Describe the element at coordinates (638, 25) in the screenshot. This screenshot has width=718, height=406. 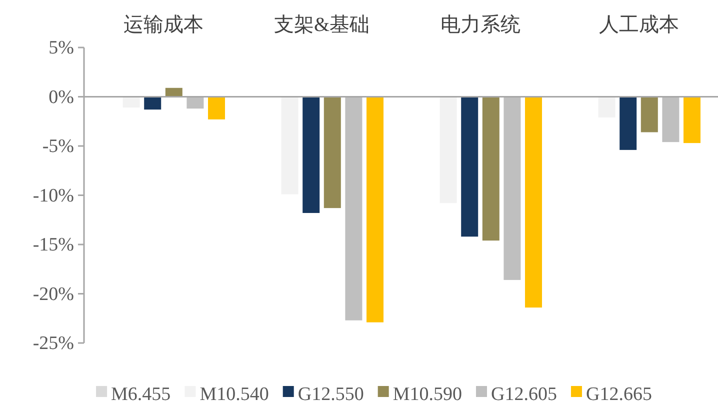
I see `x-tick-label: 人工成本` at that location.